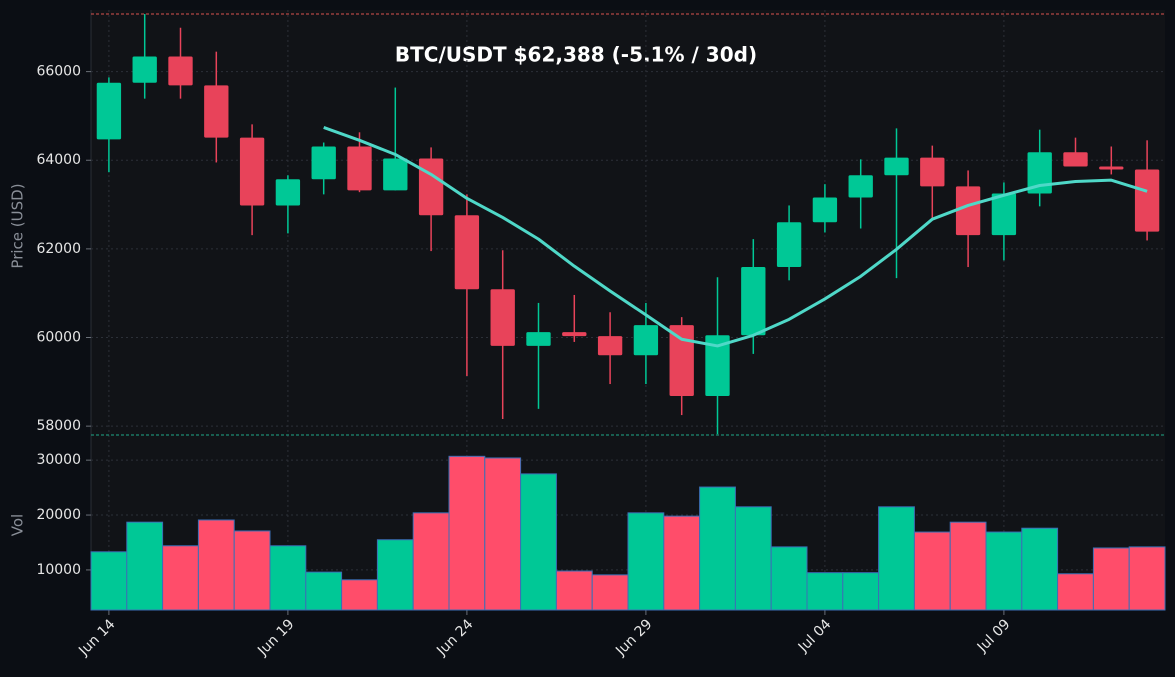 This screenshot has width=1175, height=677. What do you see at coordinates (58, 515) in the screenshot?
I see `volume-tick-label: 20000` at bounding box center [58, 515].